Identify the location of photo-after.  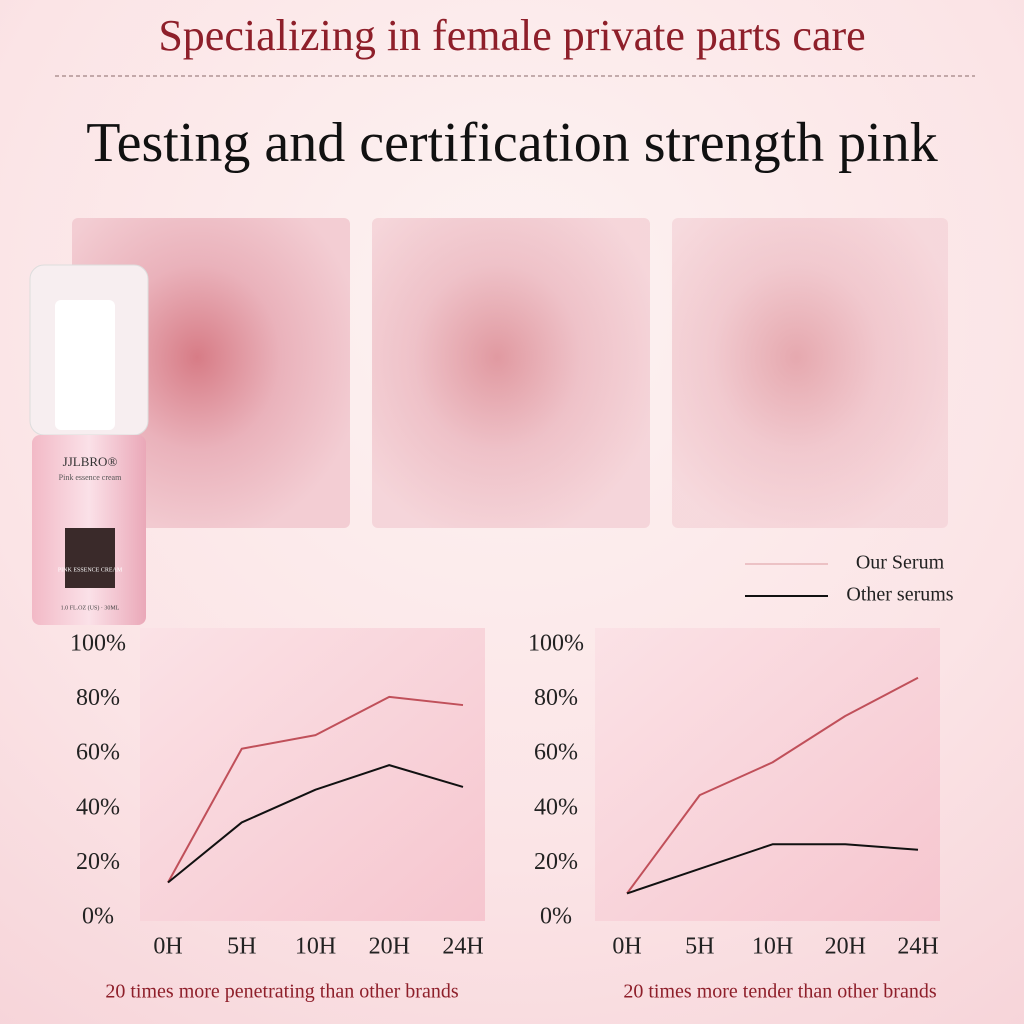
(810, 373).